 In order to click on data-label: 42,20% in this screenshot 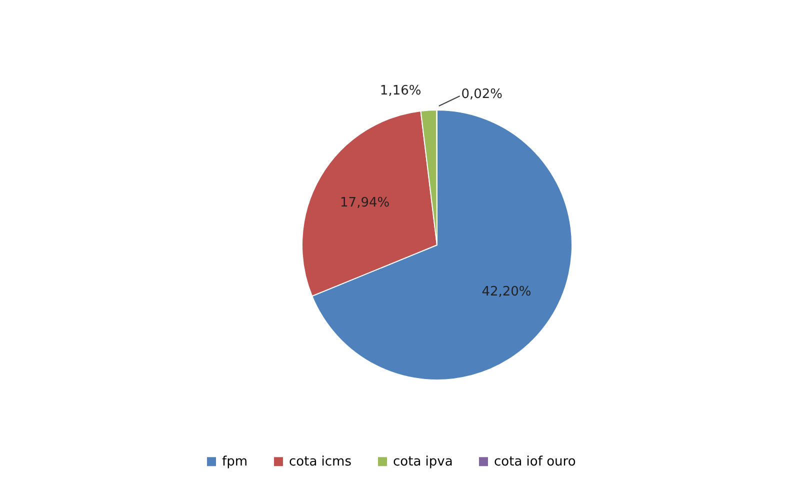, I will do `click(507, 292)`.